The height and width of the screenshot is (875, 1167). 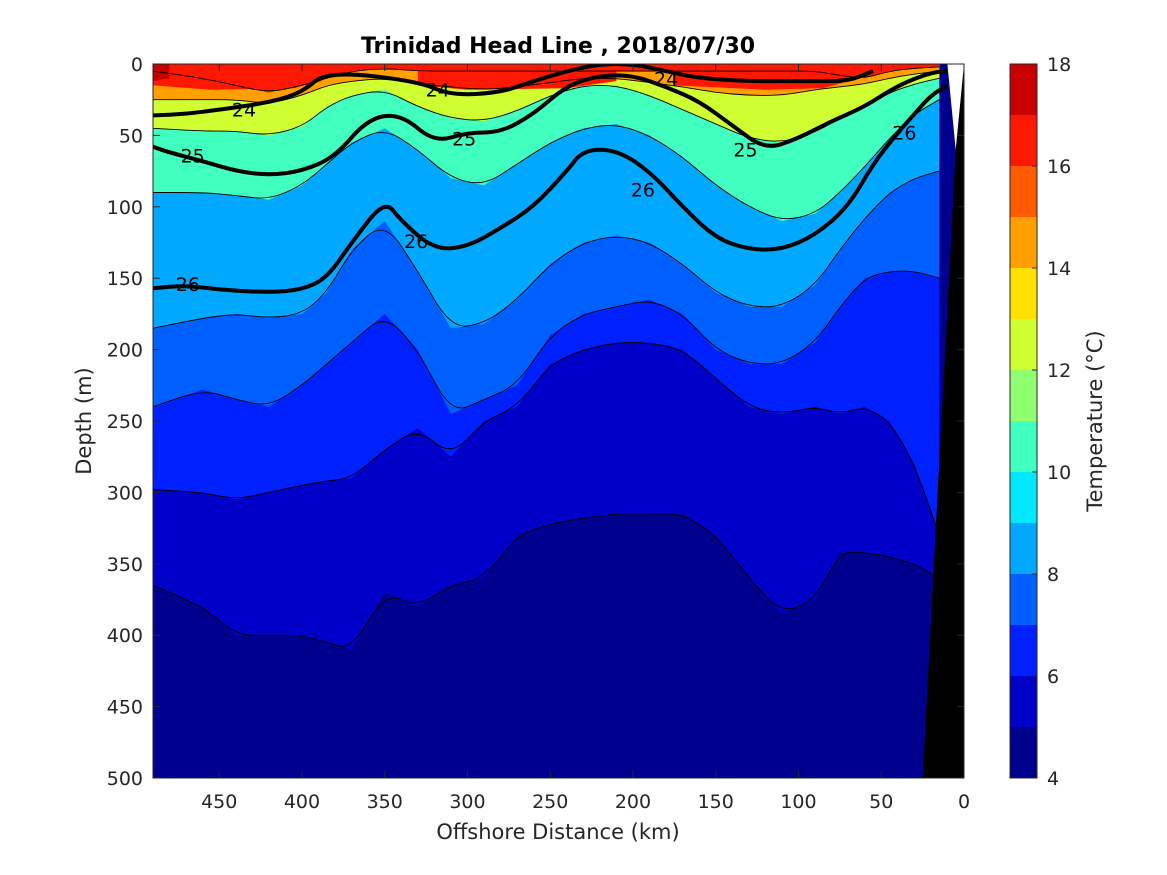 What do you see at coordinates (1059, 269) in the screenshot?
I see `colorbar-tick-label: 14` at bounding box center [1059, 269].